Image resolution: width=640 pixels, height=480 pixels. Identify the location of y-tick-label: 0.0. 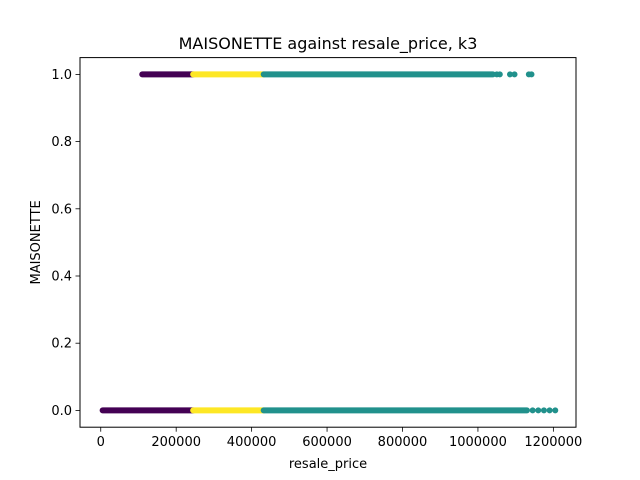
(61, 411).